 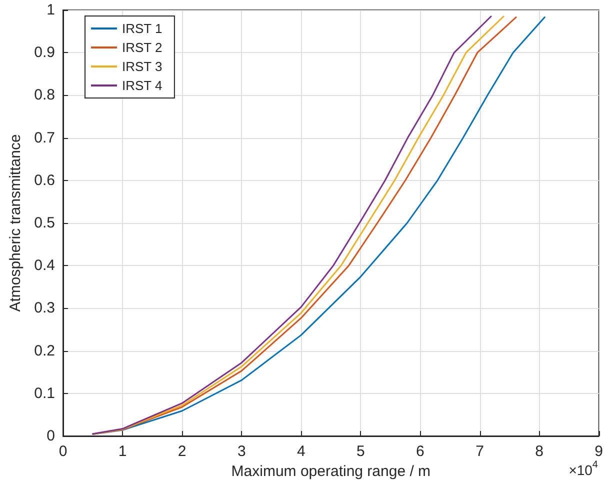 What do you see at coordinates (44, 53) in the screenshot?
I see `y-tick-label: 0.9` at bounding box center [44, 53].